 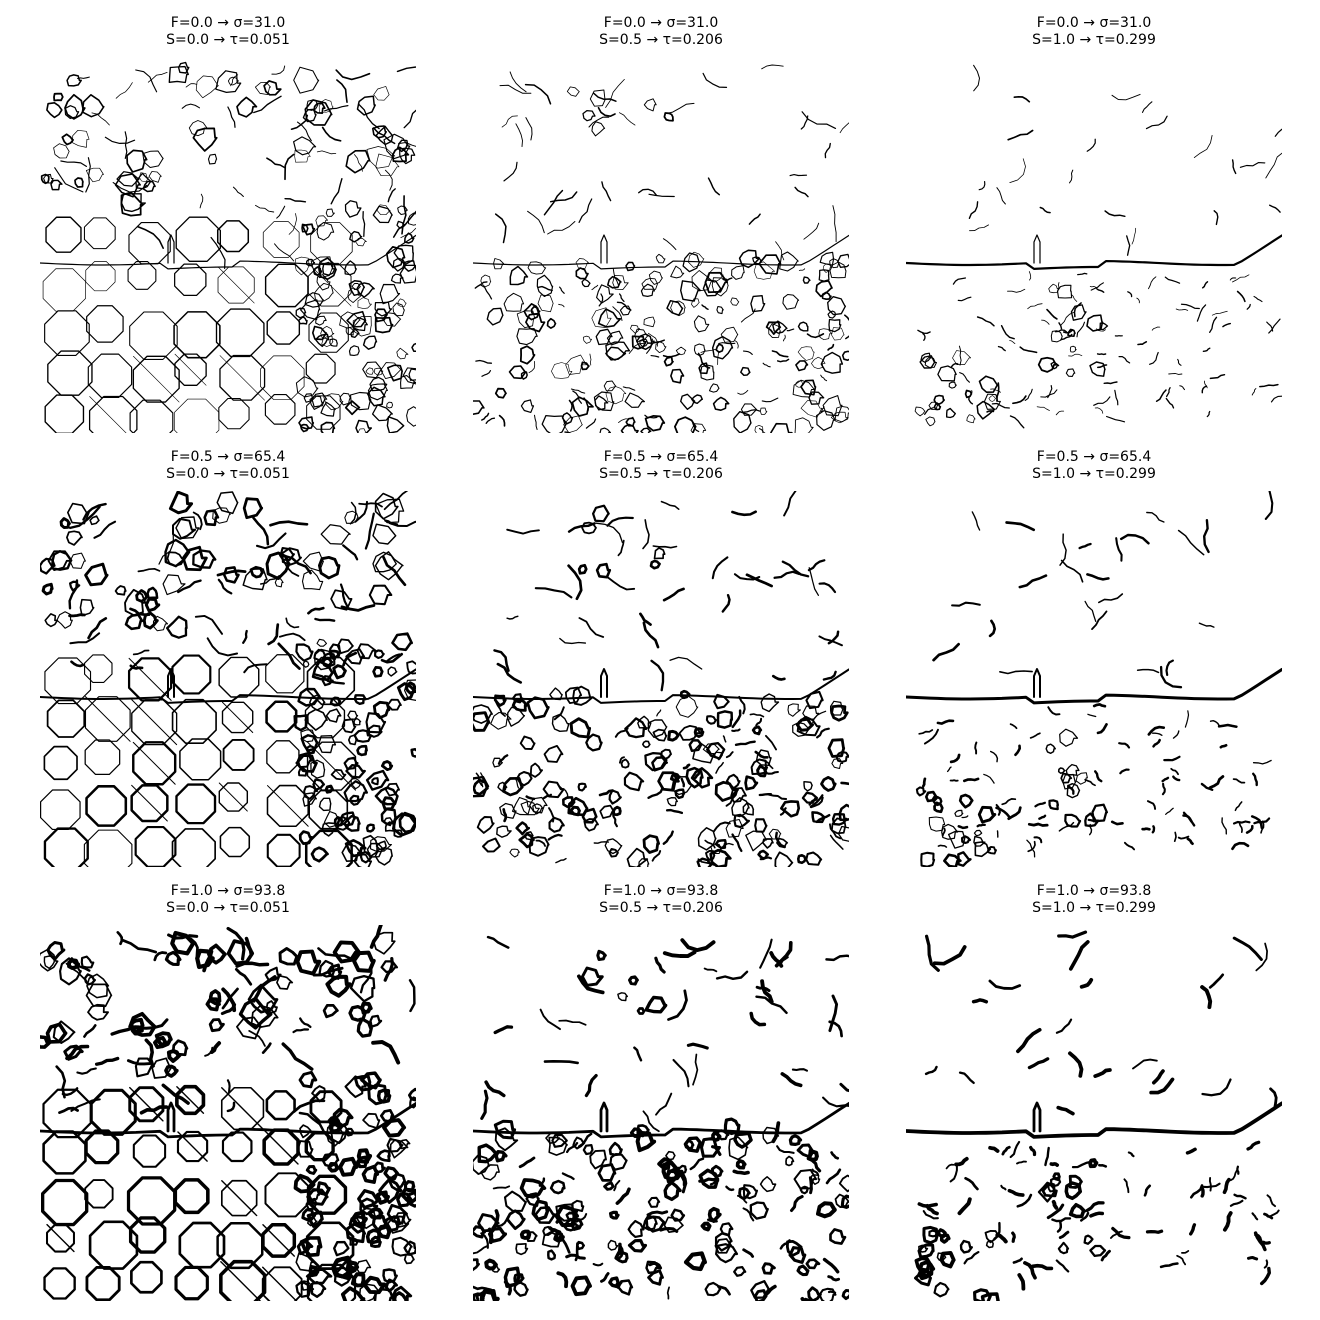 I want to click on s-tau-label: S=0.5 → τ=0.206, so click(x=661, y=908).